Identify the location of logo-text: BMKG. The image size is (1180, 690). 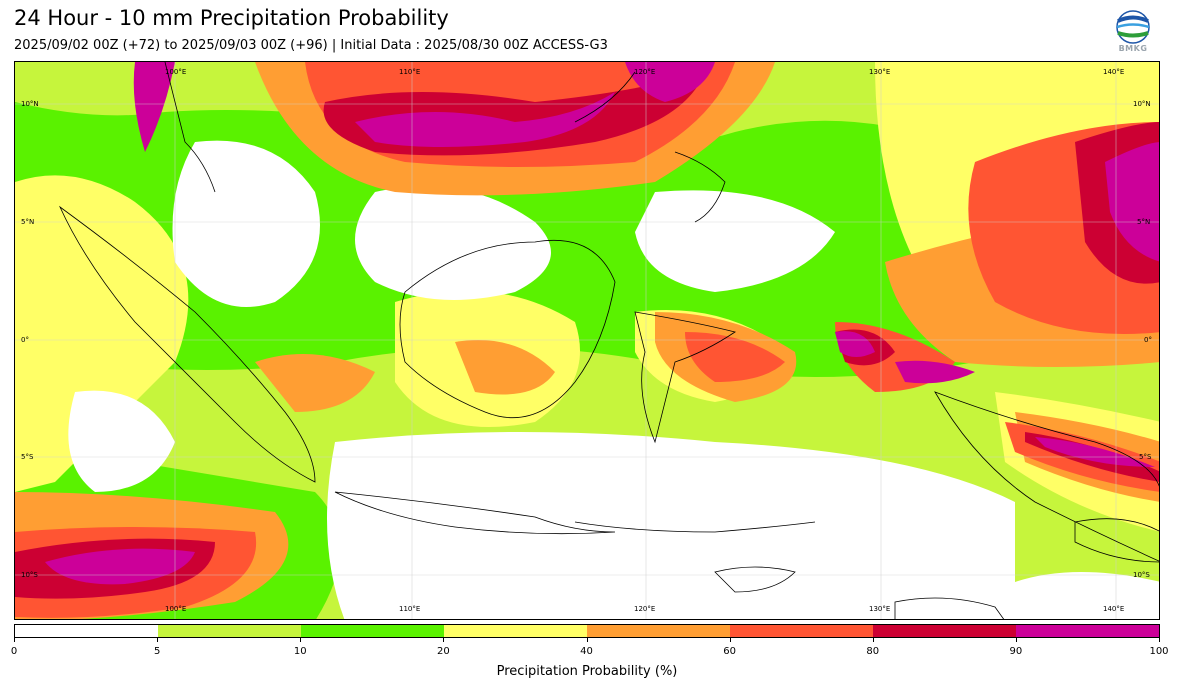
(1133, 48).